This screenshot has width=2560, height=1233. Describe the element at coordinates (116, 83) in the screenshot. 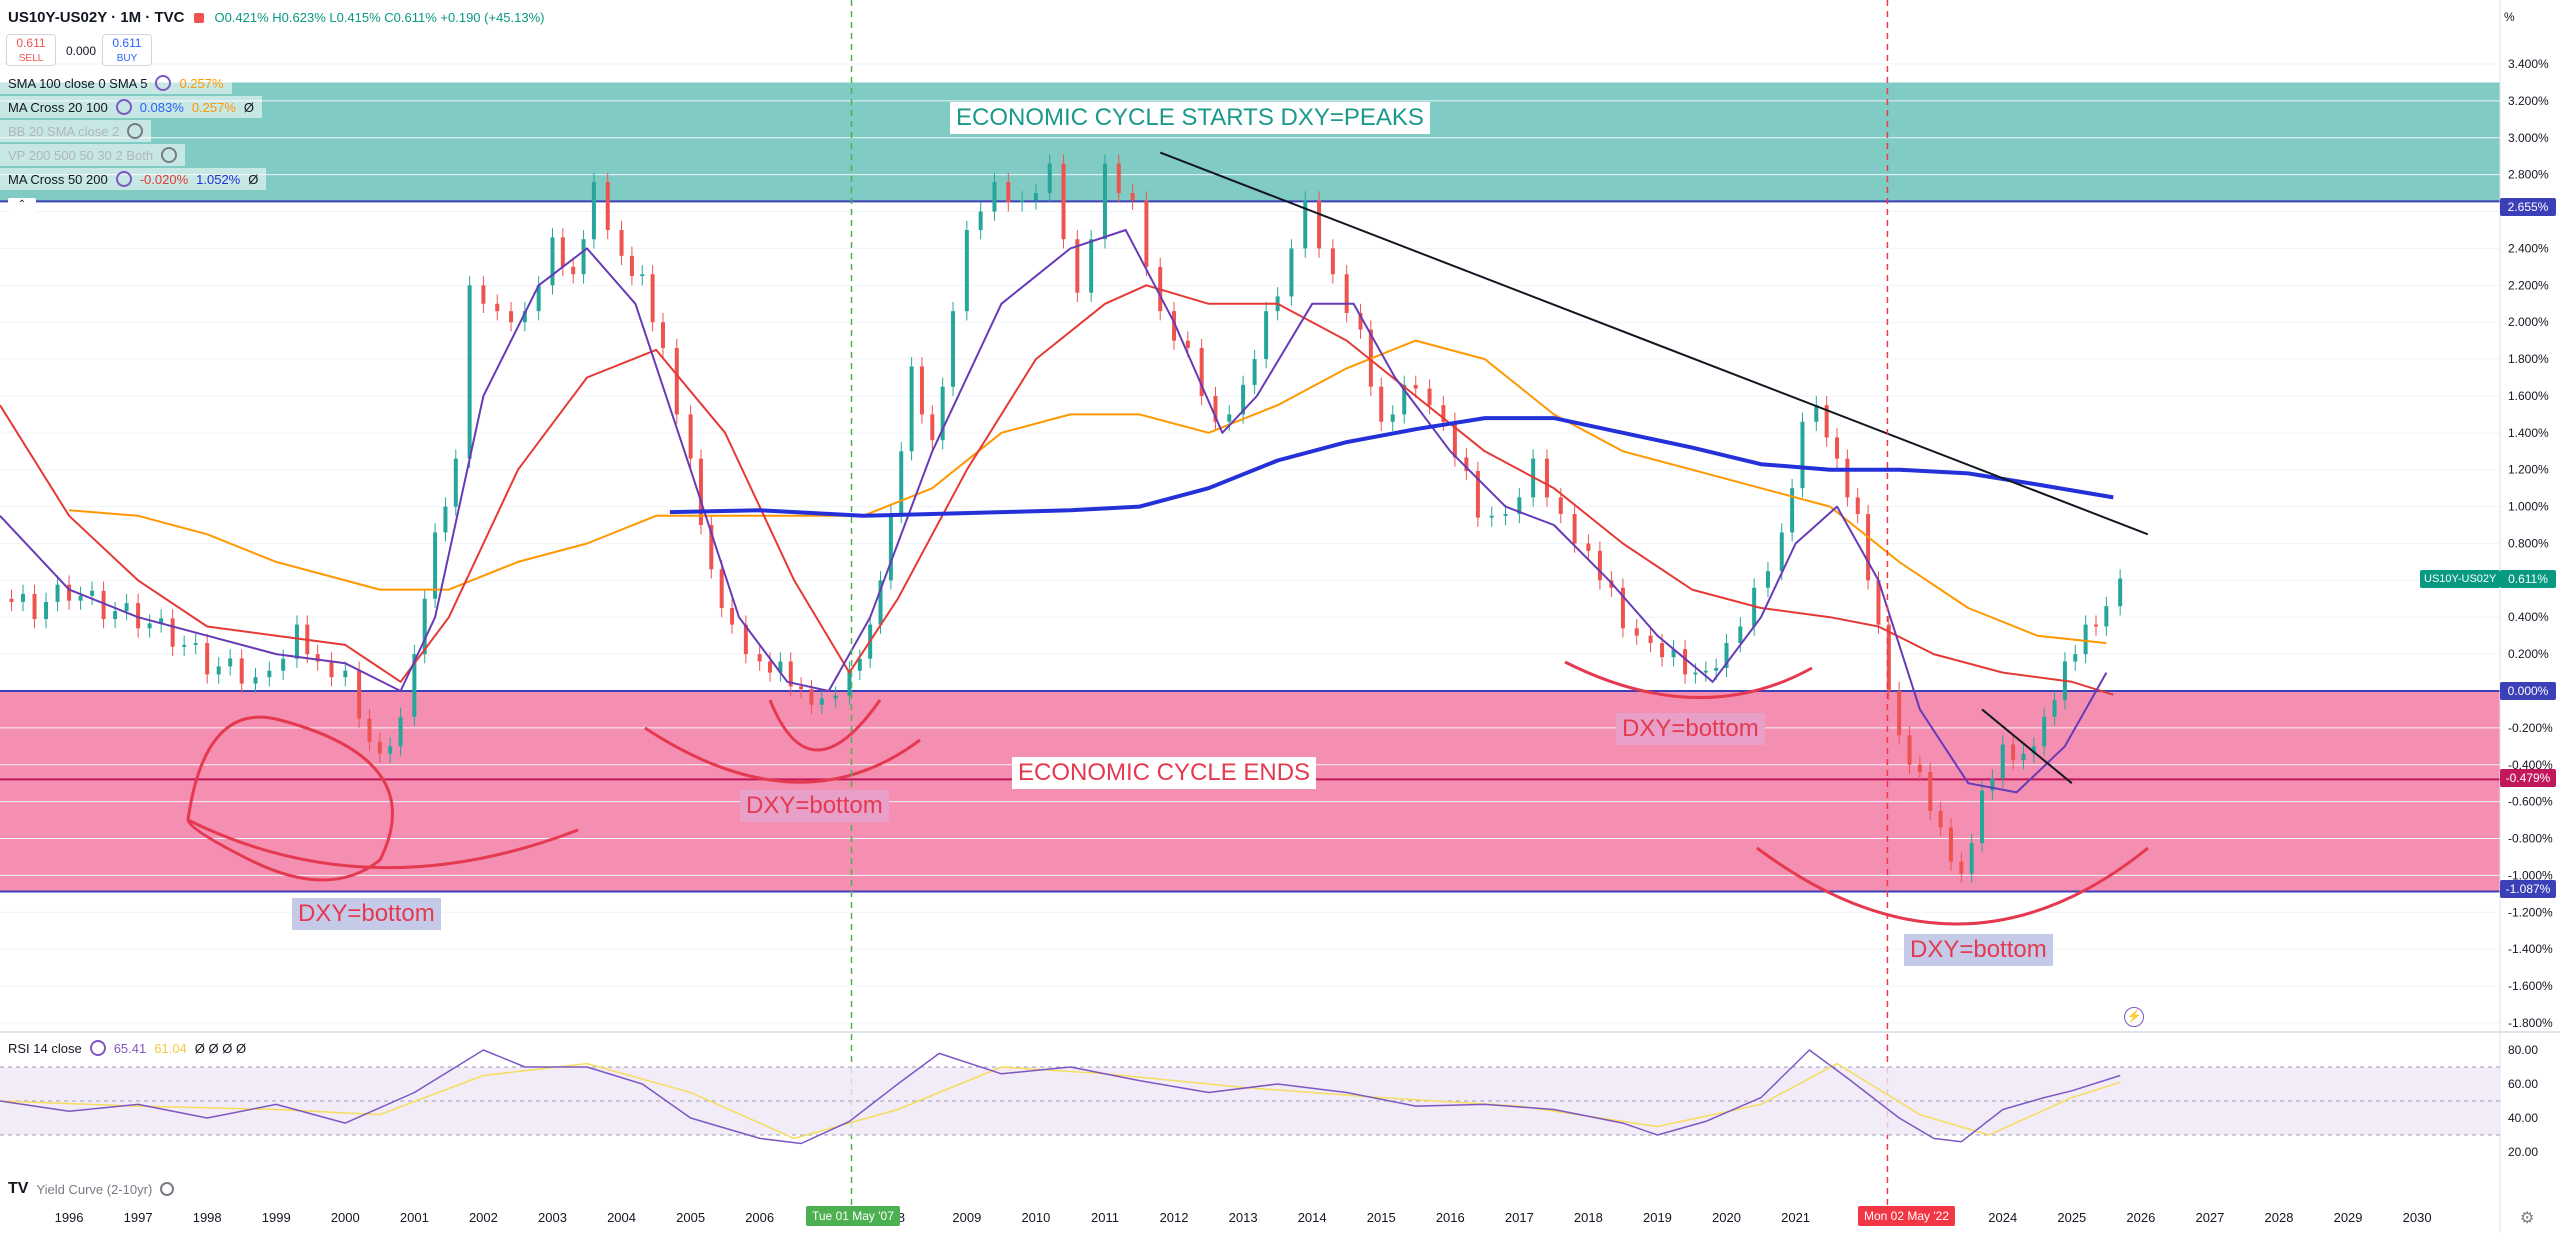

I see `legend-sma: SMA 100 close 0 SMA 5 0.257%` at that location.